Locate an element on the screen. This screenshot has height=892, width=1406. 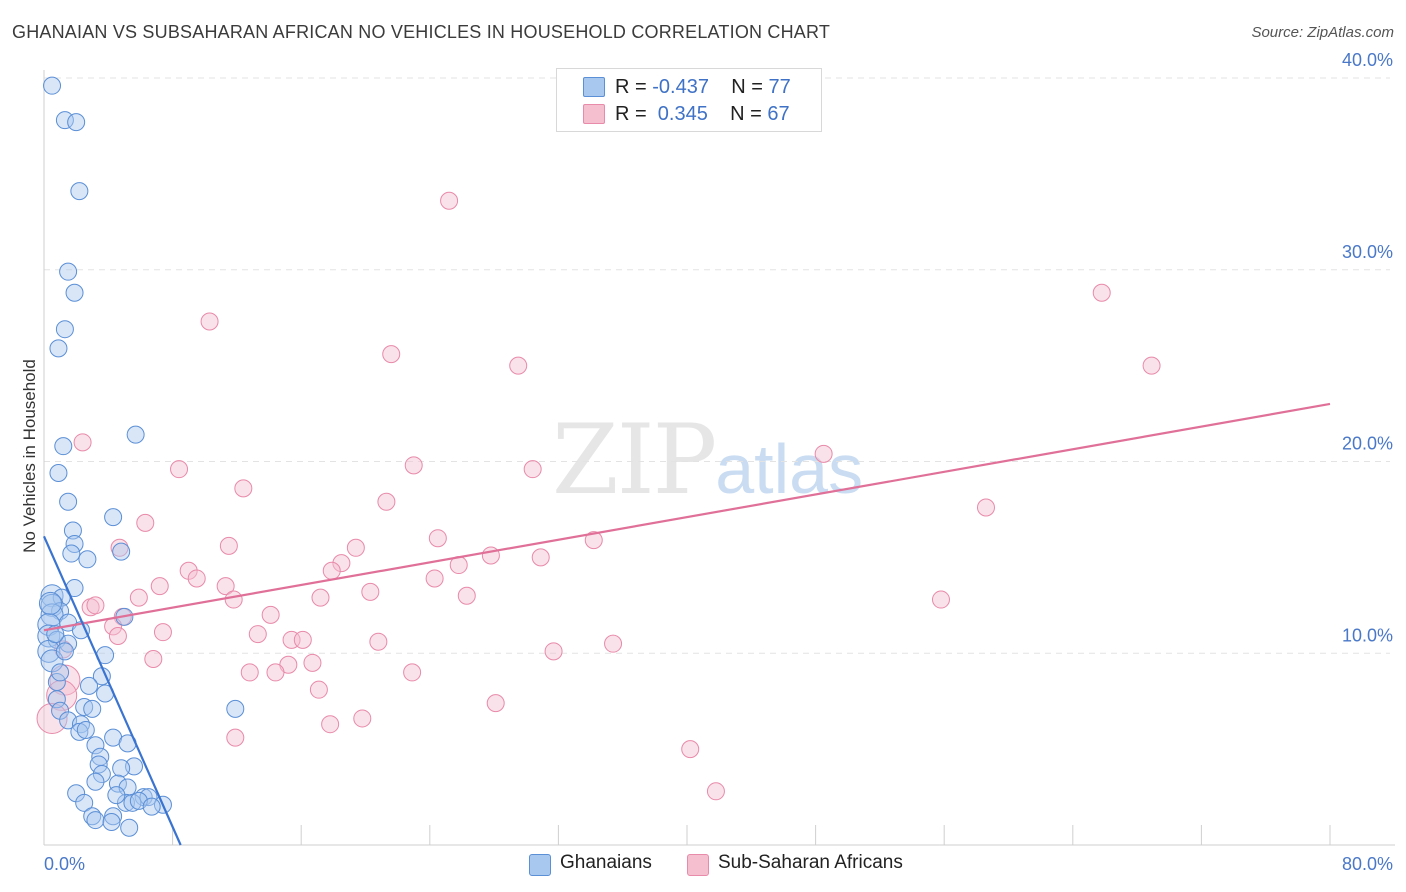
legend-text-ghanaians: R = -0.437 N = 77 is located at coordinates (703, 87).